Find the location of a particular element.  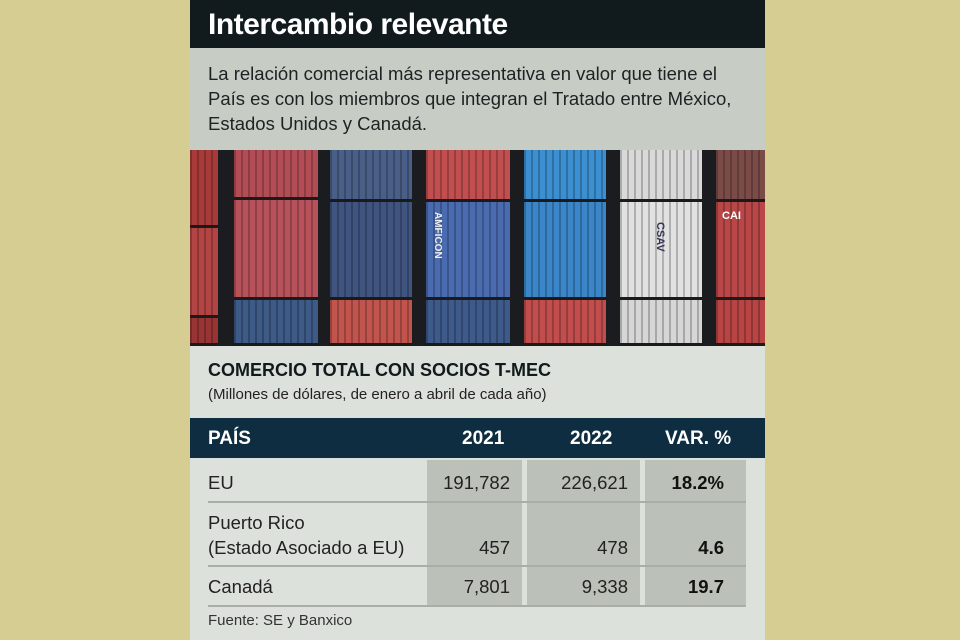

header-var: VAR. % is located at coordinates (698, 438).